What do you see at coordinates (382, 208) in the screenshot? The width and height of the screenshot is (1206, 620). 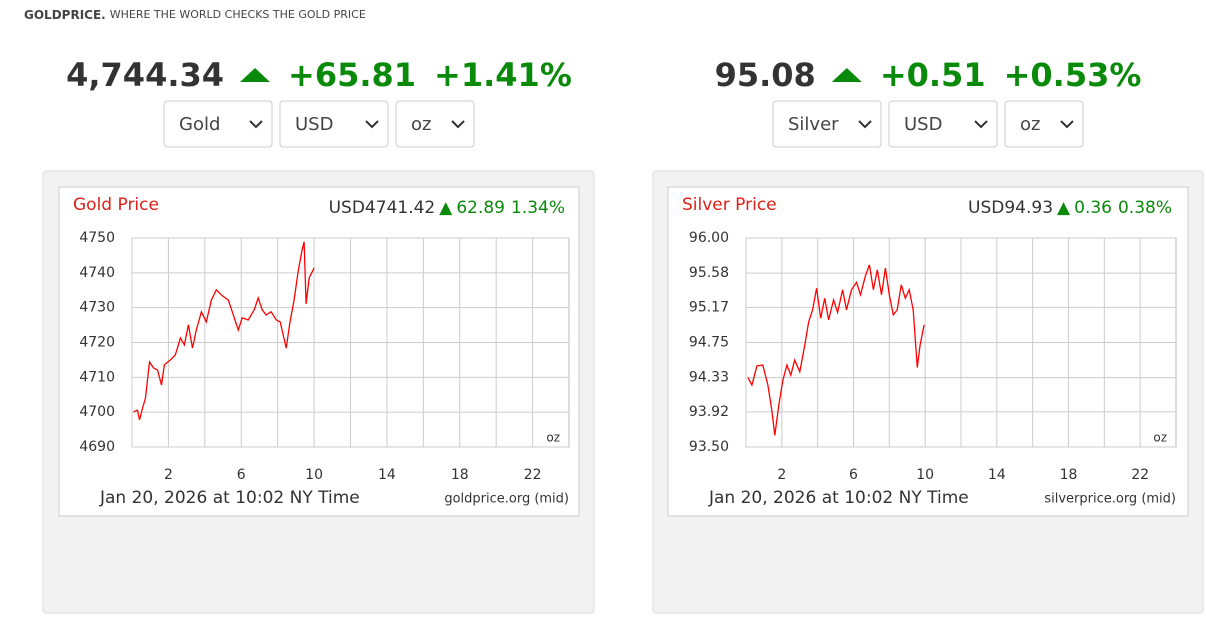 I see `quote-price: USD4741.42` at bounding box center [382, 208].